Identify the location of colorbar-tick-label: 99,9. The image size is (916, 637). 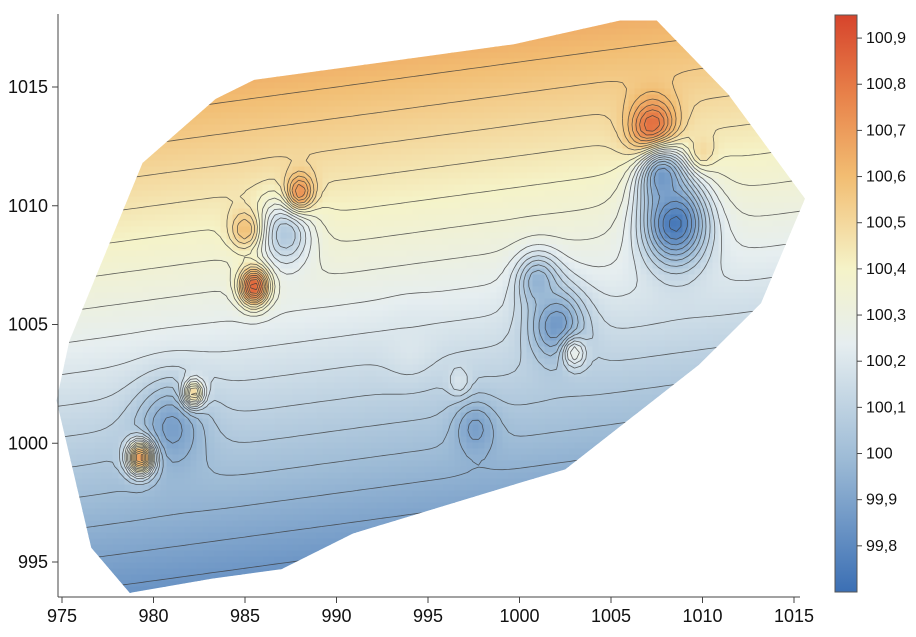
(881, 500).